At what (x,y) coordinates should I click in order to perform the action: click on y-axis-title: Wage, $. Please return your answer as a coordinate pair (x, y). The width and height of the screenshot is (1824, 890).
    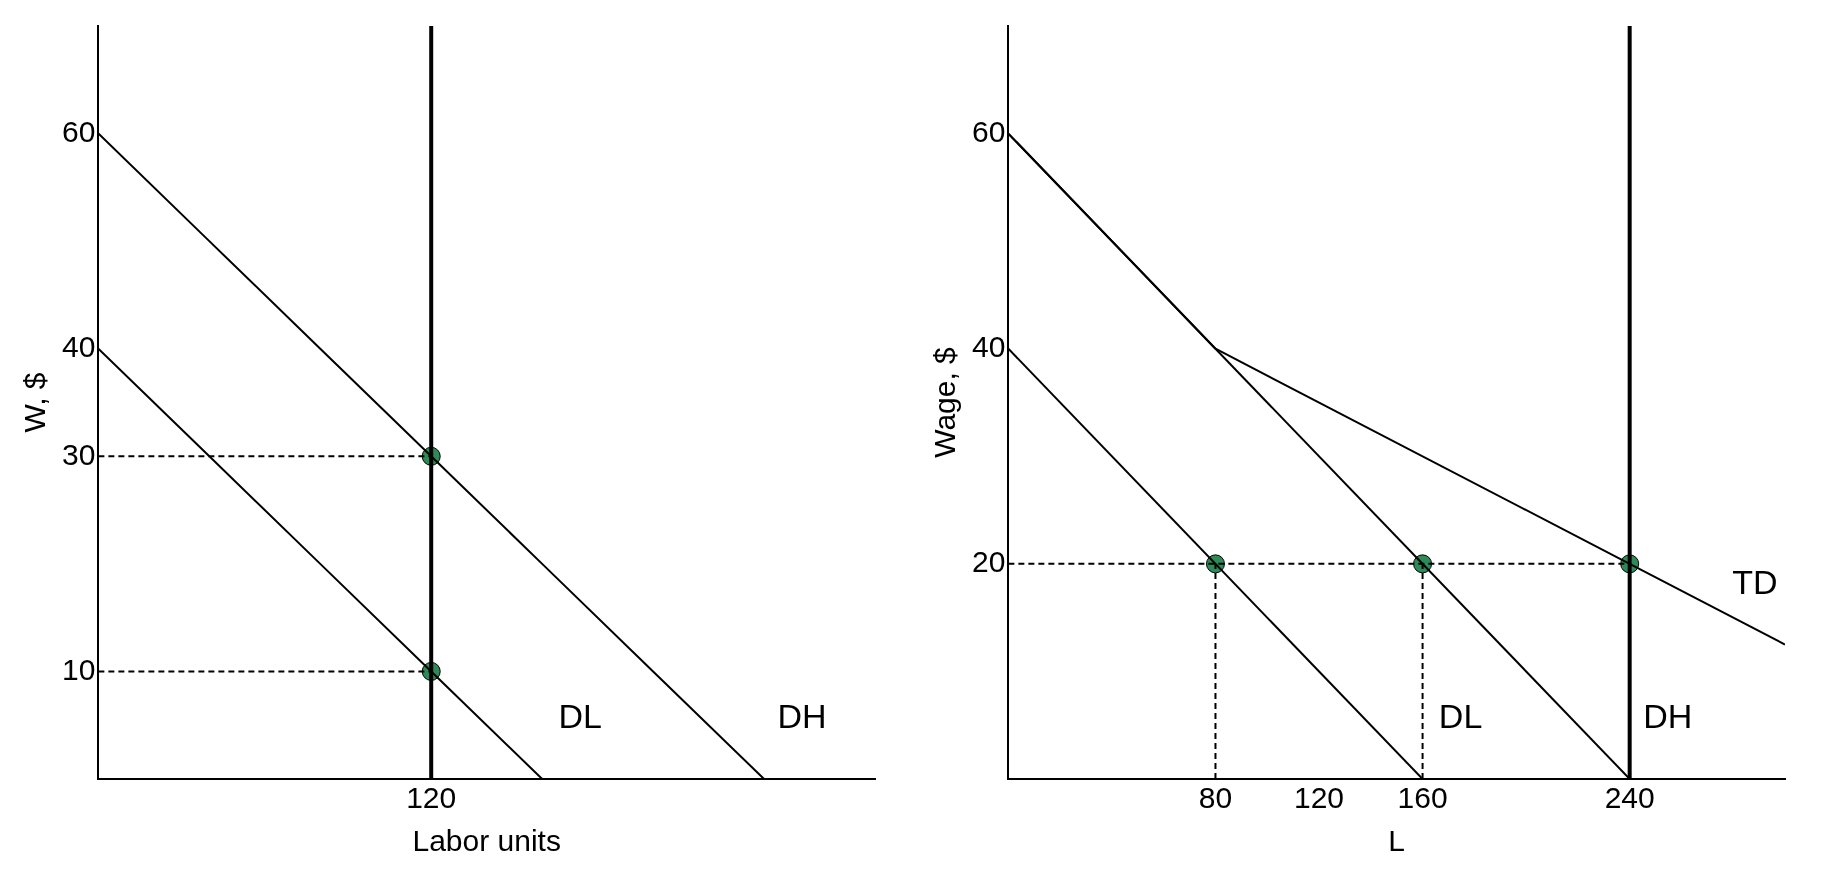
    Looking at the image, I should click on (945, 402).